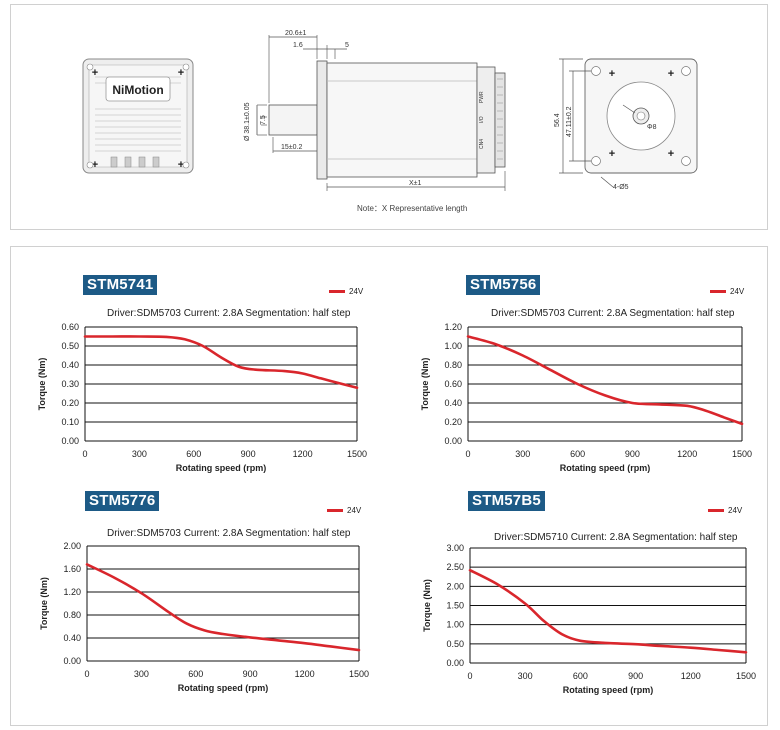  Describe the element at coordinates (120, 285) in the screenshot. I see `model-tag: STM5741` at that location.